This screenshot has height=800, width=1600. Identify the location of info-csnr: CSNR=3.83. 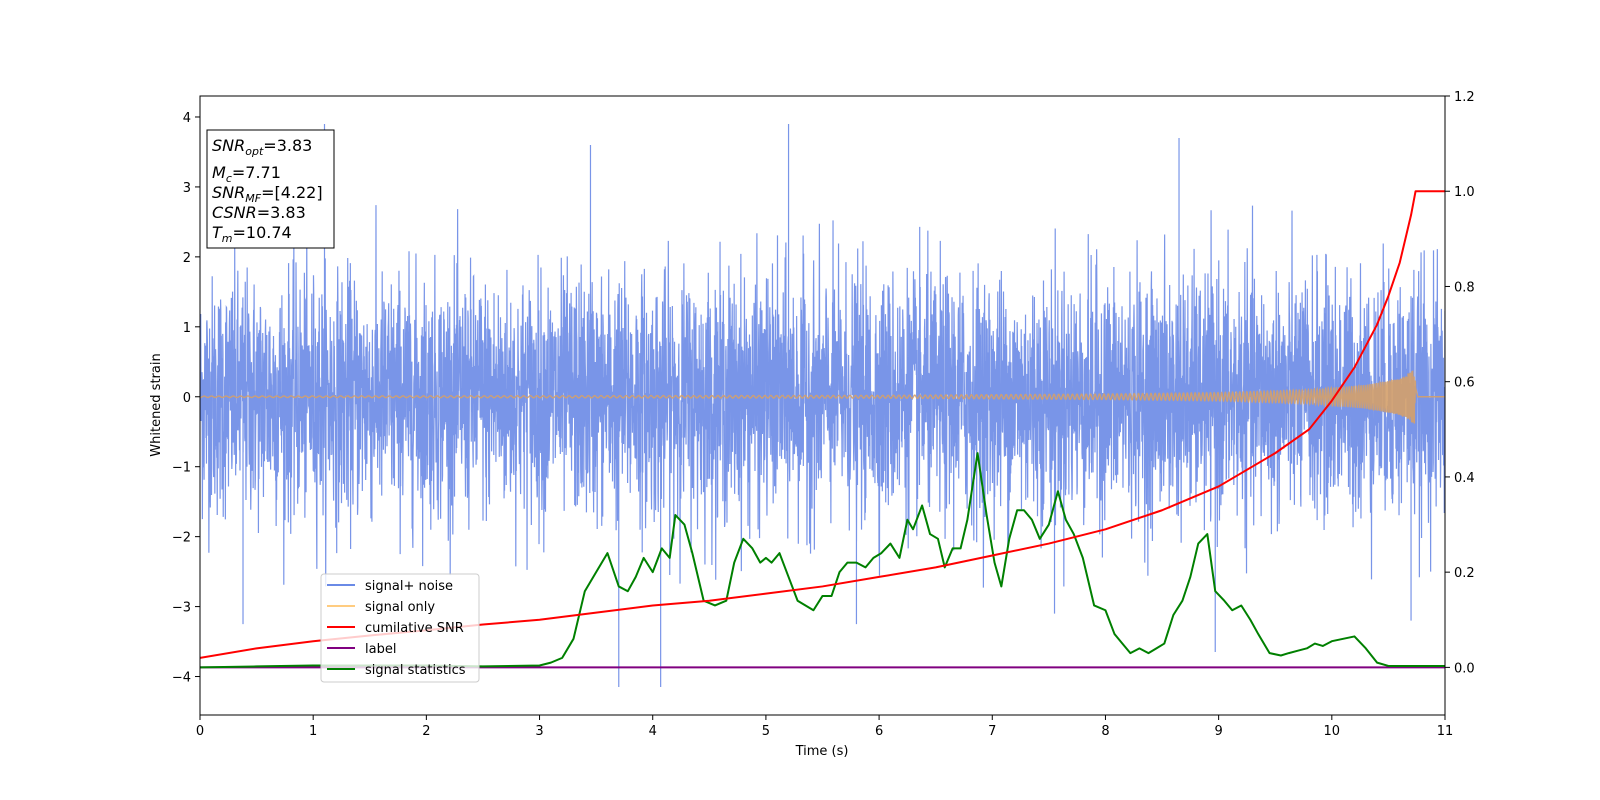
(259, 212).